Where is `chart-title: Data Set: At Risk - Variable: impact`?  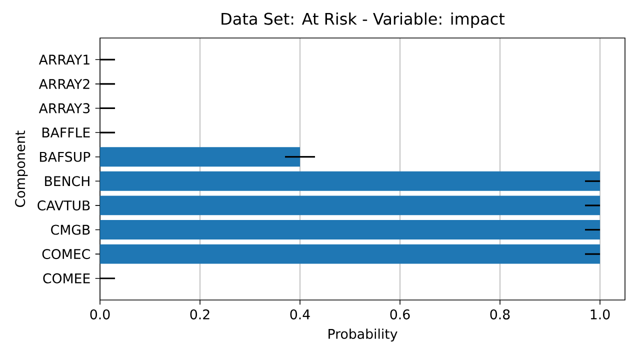
chart-title: Data Set: At Risk - Variable: impact is located at coordinates (363, 20).